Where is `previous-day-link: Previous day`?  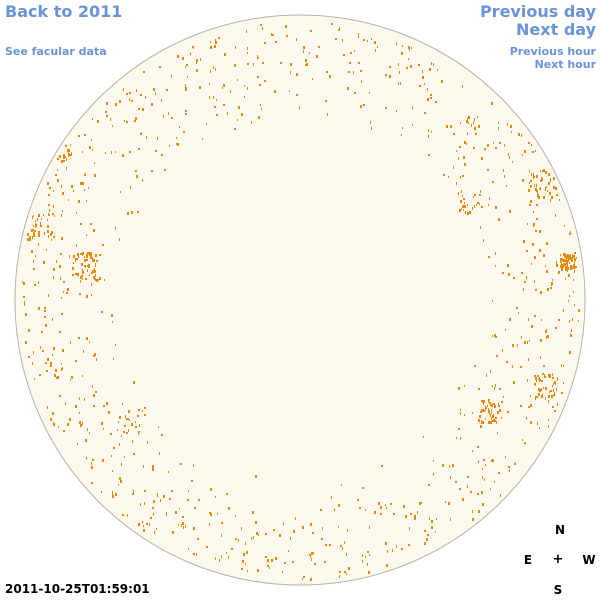
previous-day-link: Previous day is located at coordinates (537, 11).